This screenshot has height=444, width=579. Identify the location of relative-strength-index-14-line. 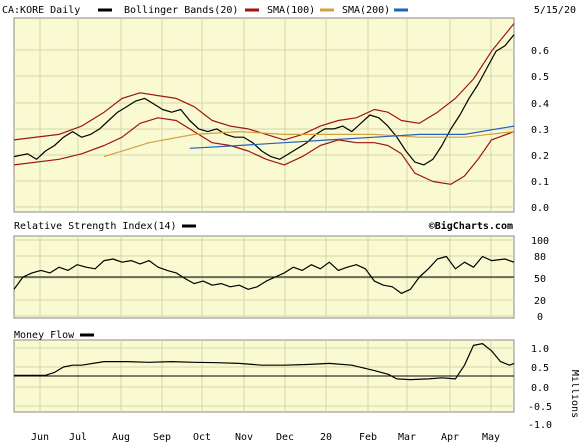
(264, 274).